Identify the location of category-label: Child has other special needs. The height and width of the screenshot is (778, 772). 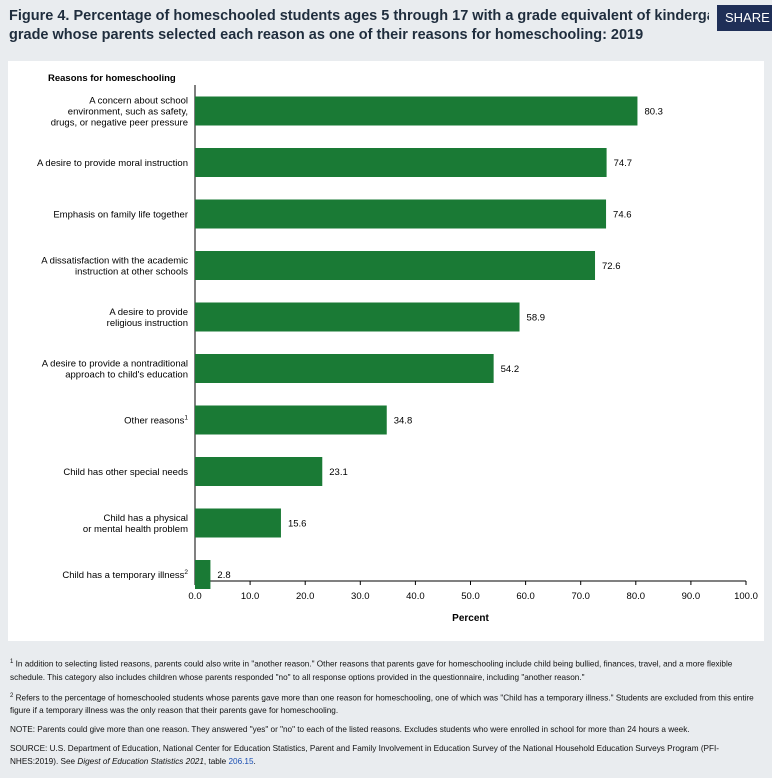
(125, 472).